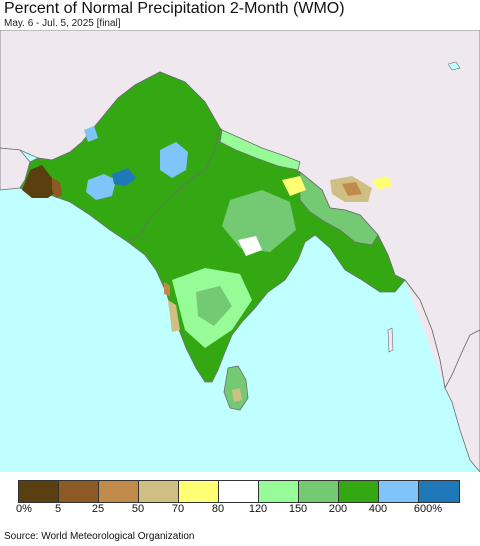 This screenshot has height=546, width=480. What do you see at coordinates (58, 509) in the screenshot?
I see `legend-label: 5` at bounding box center [58, 509].